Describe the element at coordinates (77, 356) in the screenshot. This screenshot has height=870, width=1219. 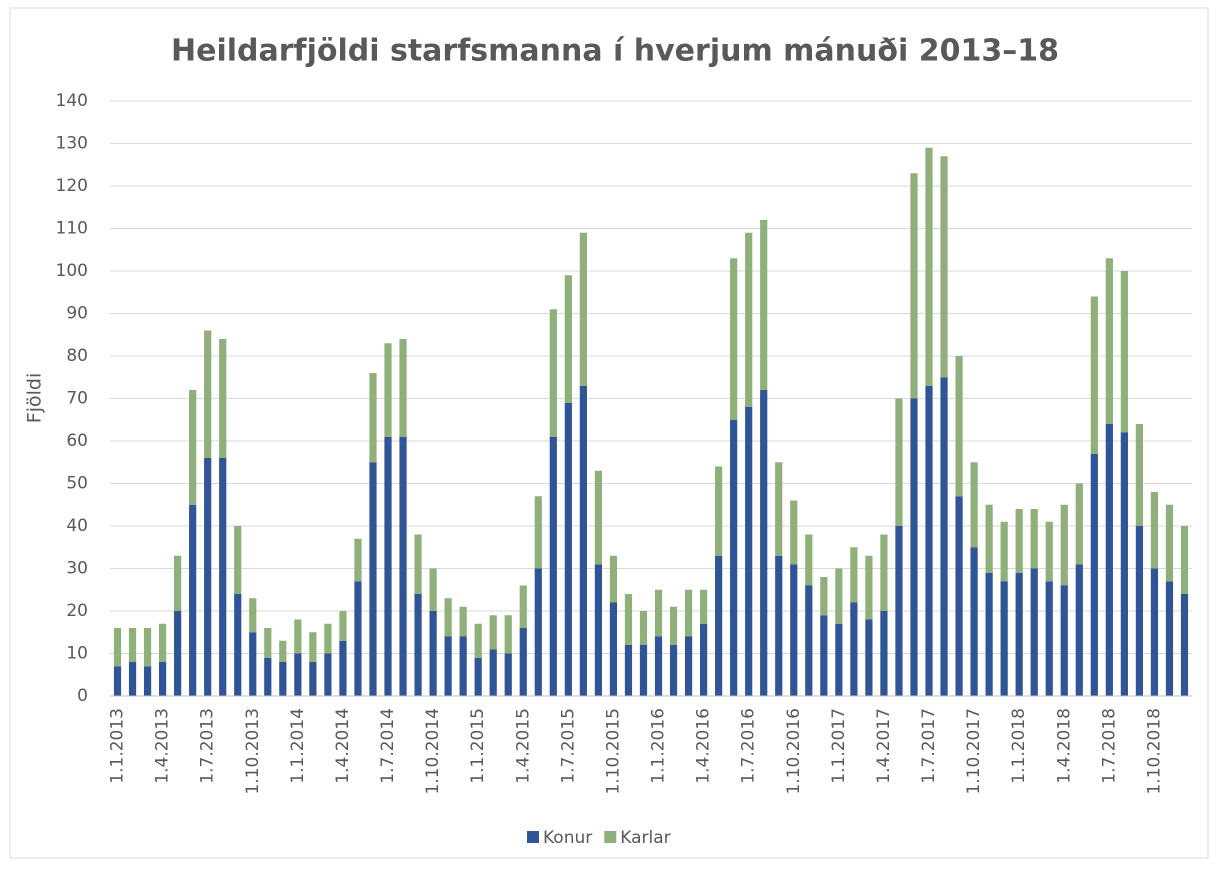
I see `y-tick-label: 80` at that location.